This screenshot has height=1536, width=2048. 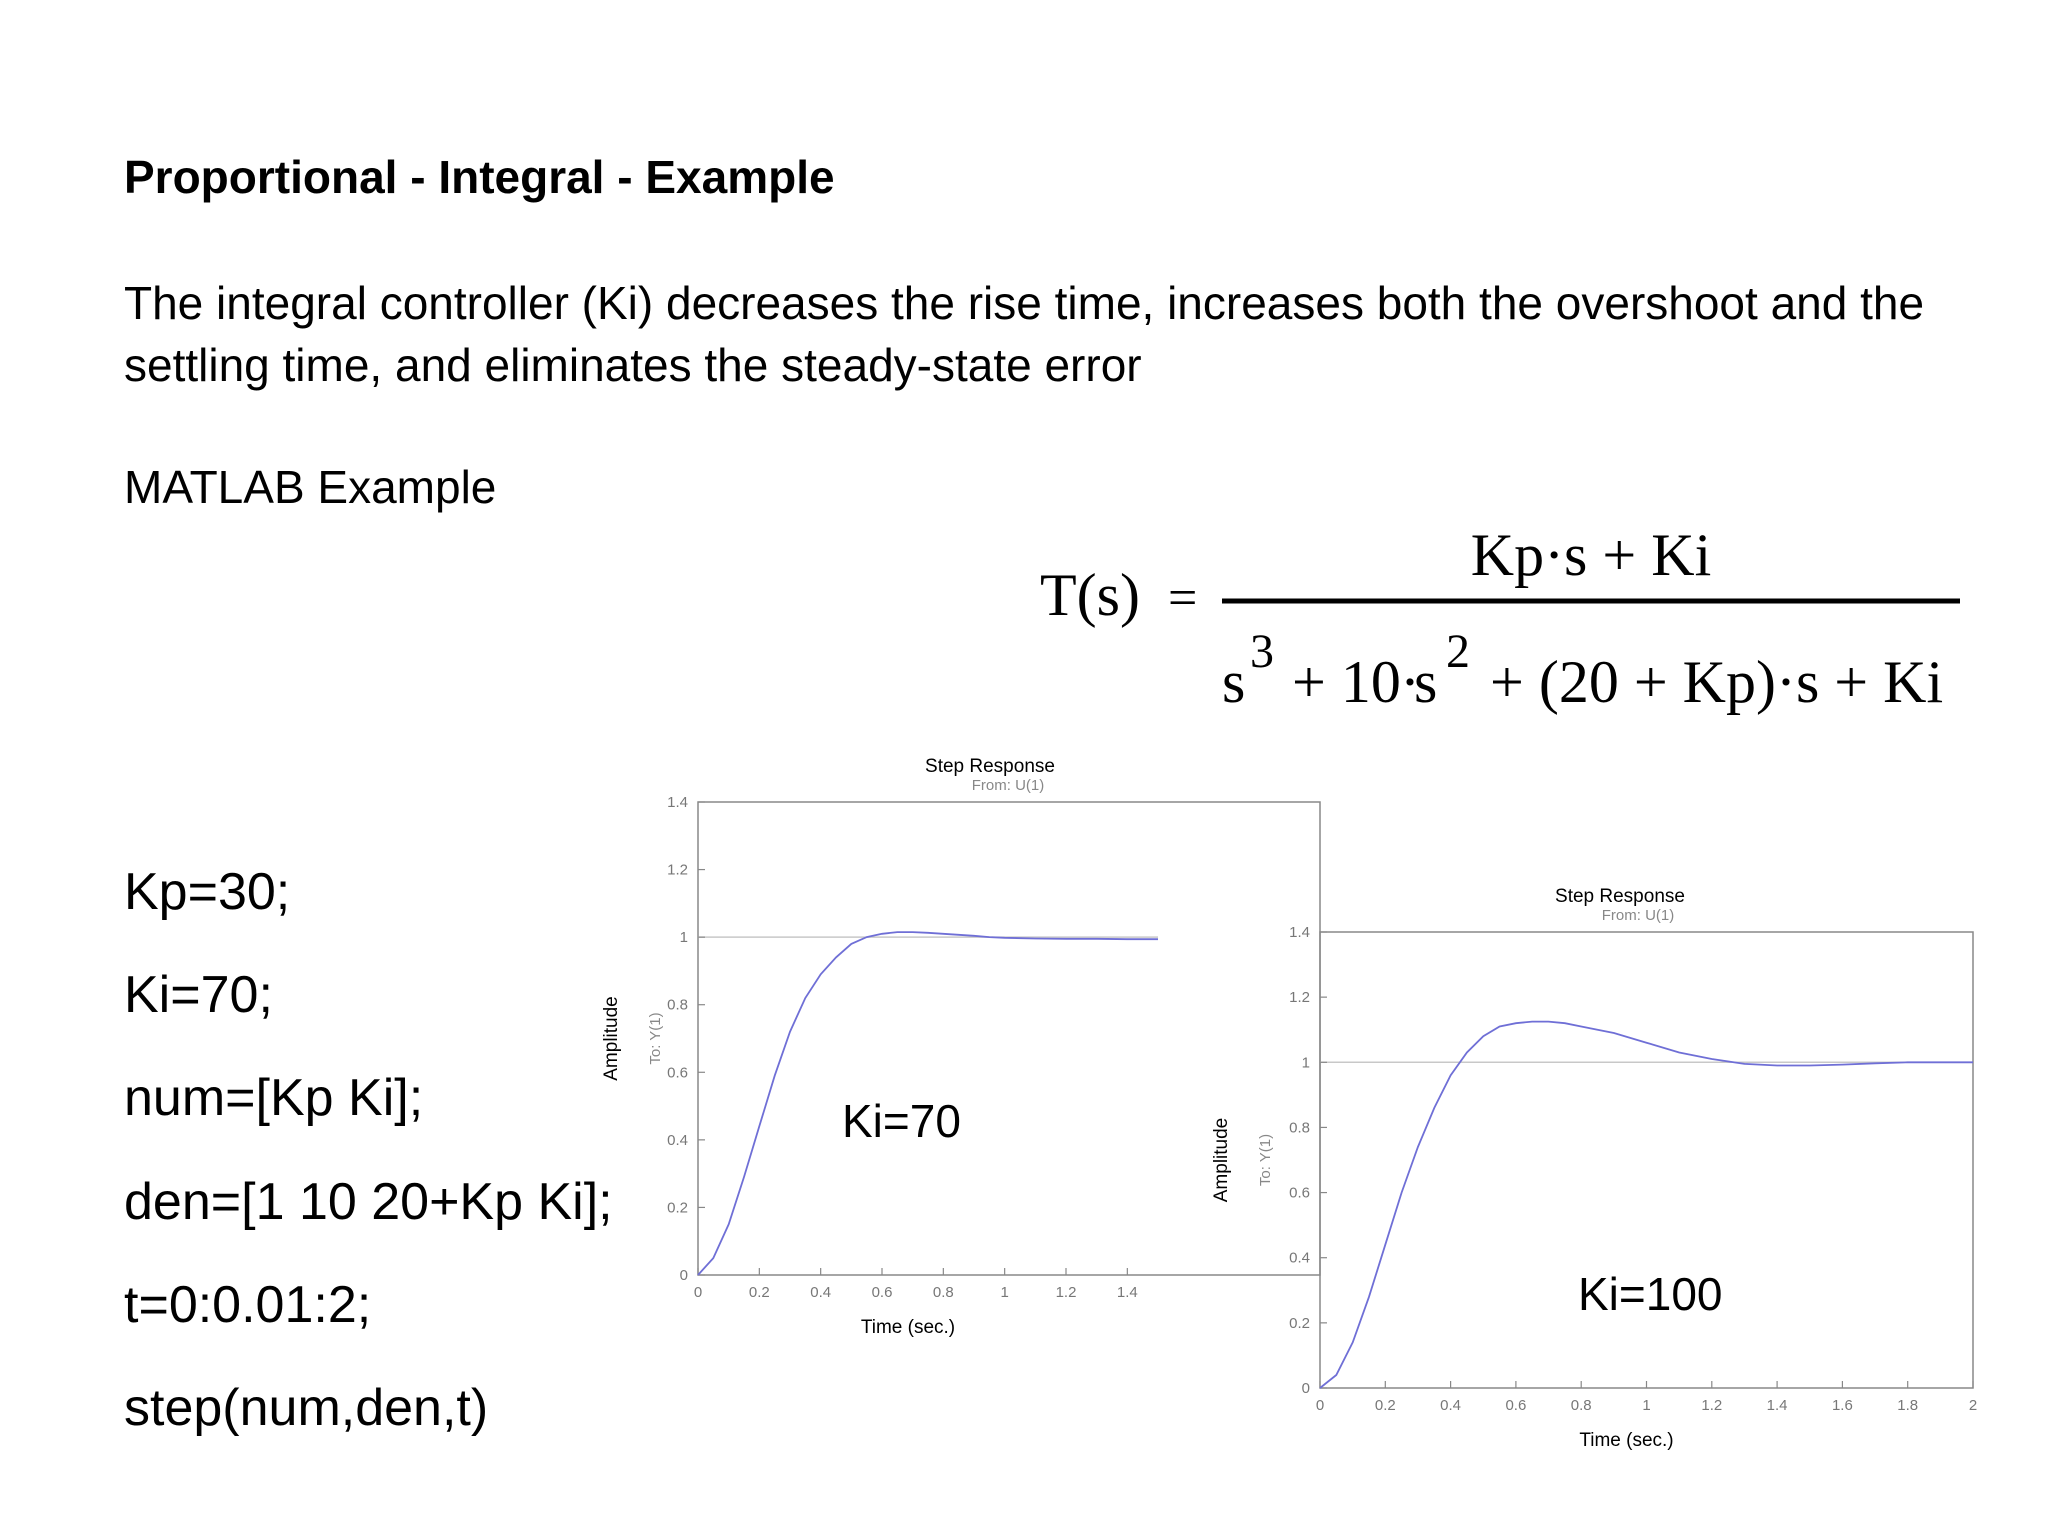 What do you see at coordinates (368, 1202) in the screenshot?
I see `code-line-den: den=[1 10 20+Kp Ki];` at bounding box center [368, 1202].